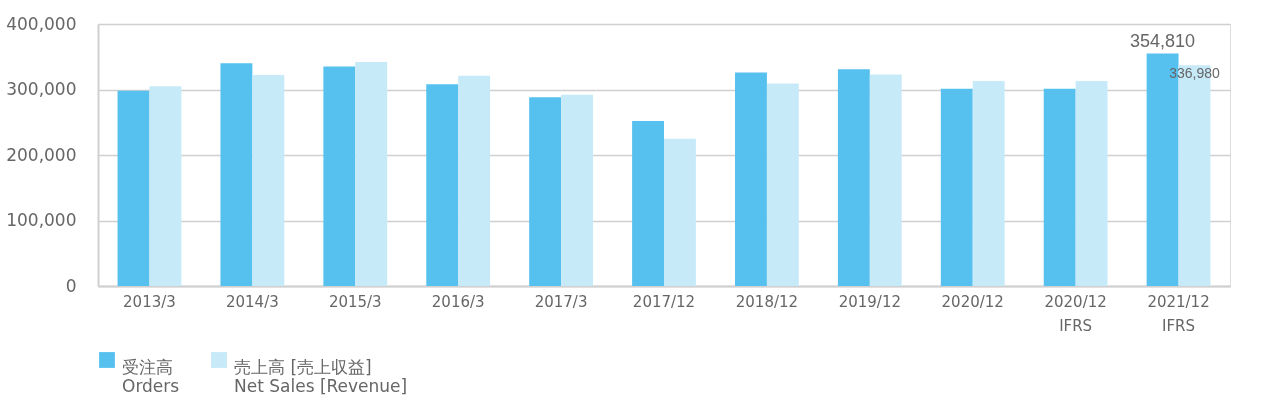 This screenshot has width=1269, height=410. Describe the element at coordinates (767, 301) in the screenshot. I see `x-tick-label: 2018/12` at that location.